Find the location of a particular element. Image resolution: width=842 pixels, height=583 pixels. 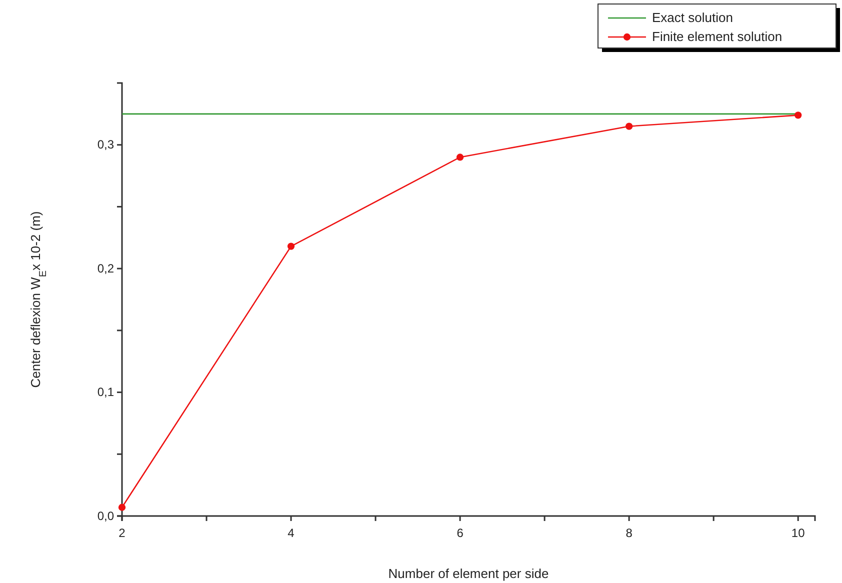

legend-label: Exact solution is located at coordinates (692, 17).